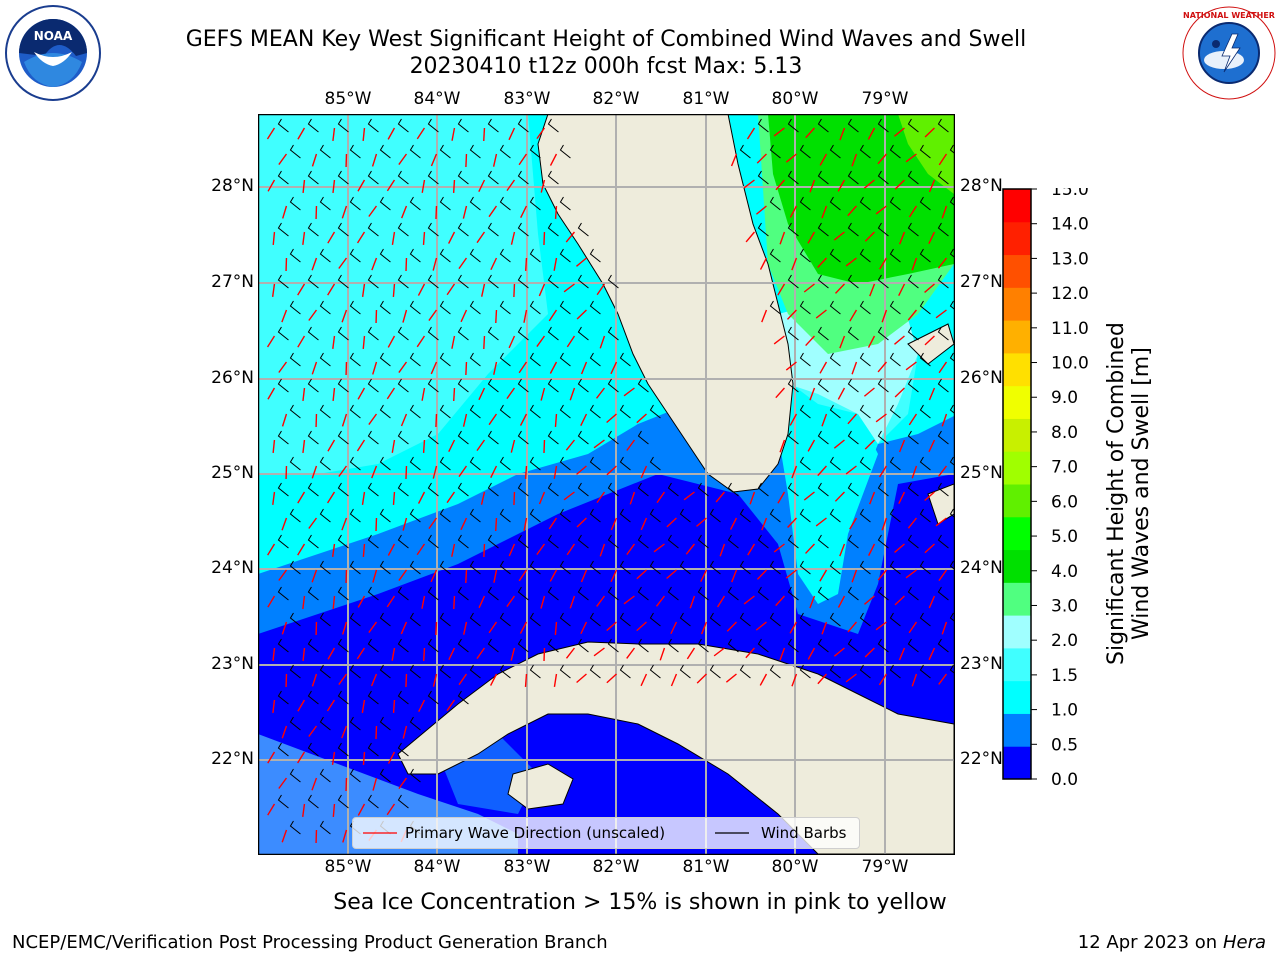 The height and width of the screenshot is (960, 1280). What do you see at coordinates (1070, 225) in the screenshot?
I see `colorbar-tick-label: 14.0` at bounding box center [1070, 225].